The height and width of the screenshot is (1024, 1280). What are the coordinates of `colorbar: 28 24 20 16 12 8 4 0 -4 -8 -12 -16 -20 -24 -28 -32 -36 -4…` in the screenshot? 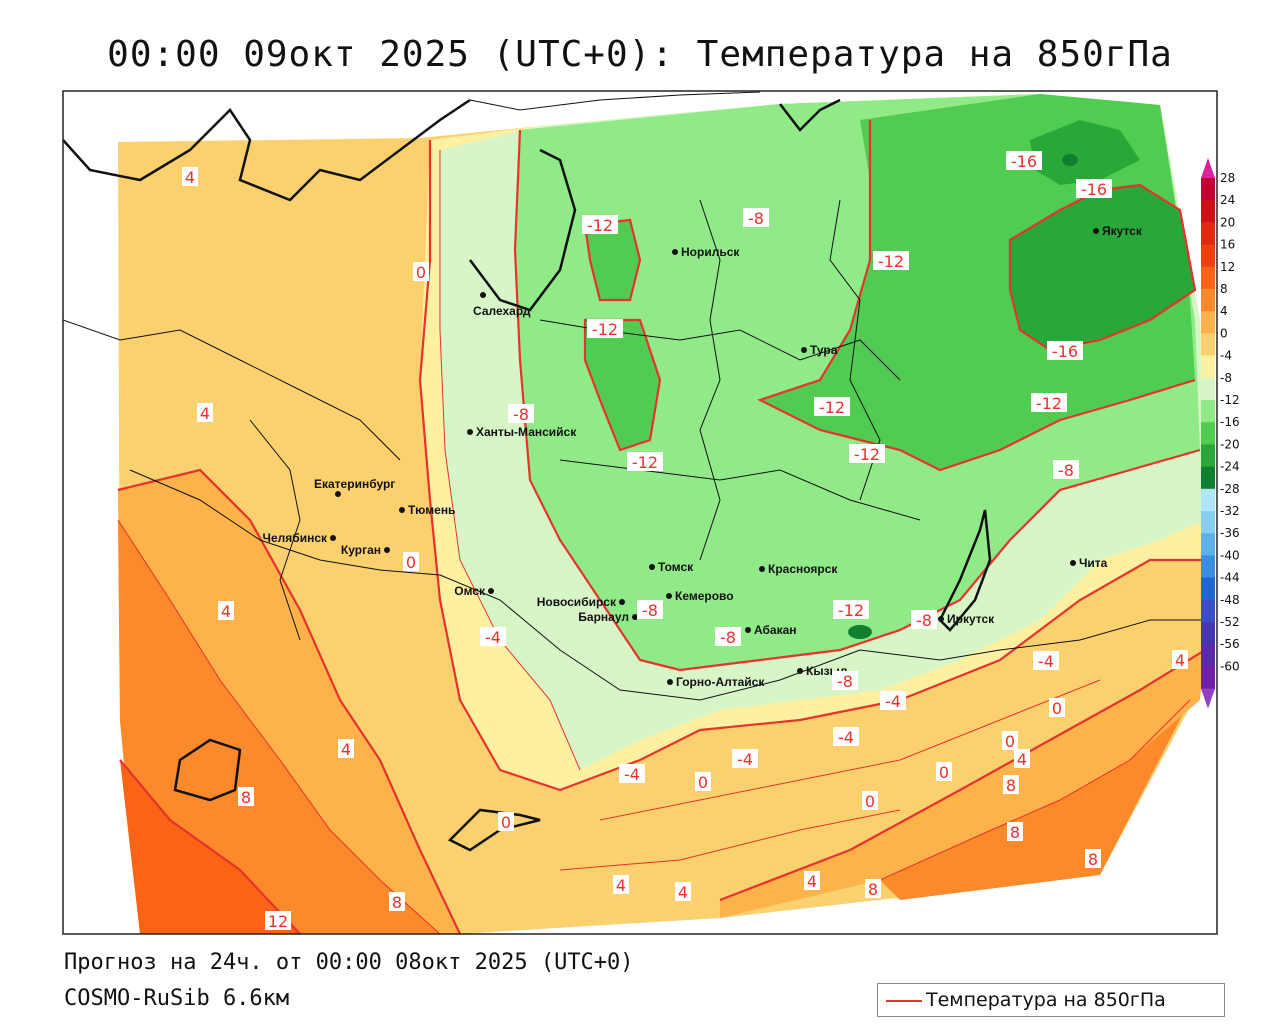 It's located at (1220, 433).